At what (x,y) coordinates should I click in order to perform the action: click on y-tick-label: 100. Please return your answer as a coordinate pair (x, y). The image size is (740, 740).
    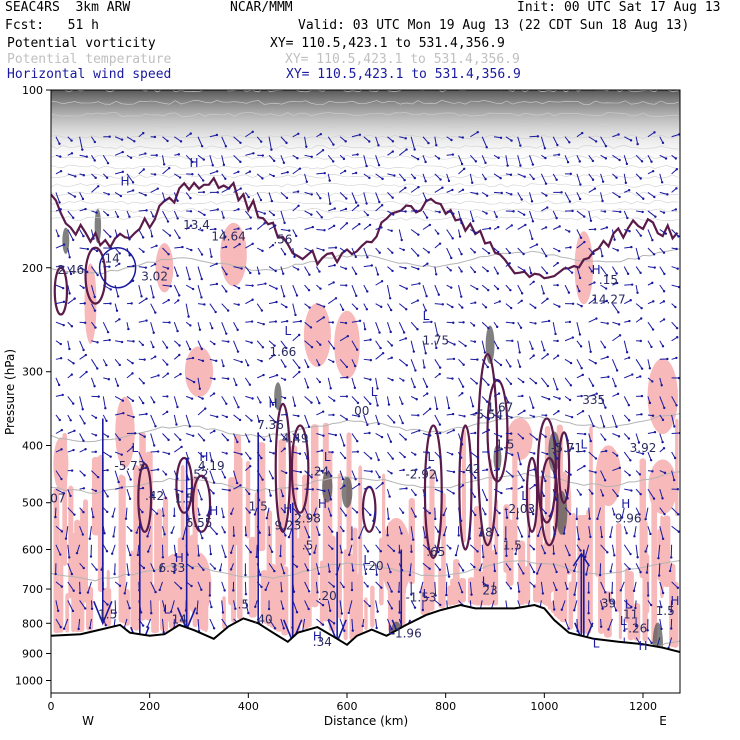
    Looking at the image, I should click on (32, 90).